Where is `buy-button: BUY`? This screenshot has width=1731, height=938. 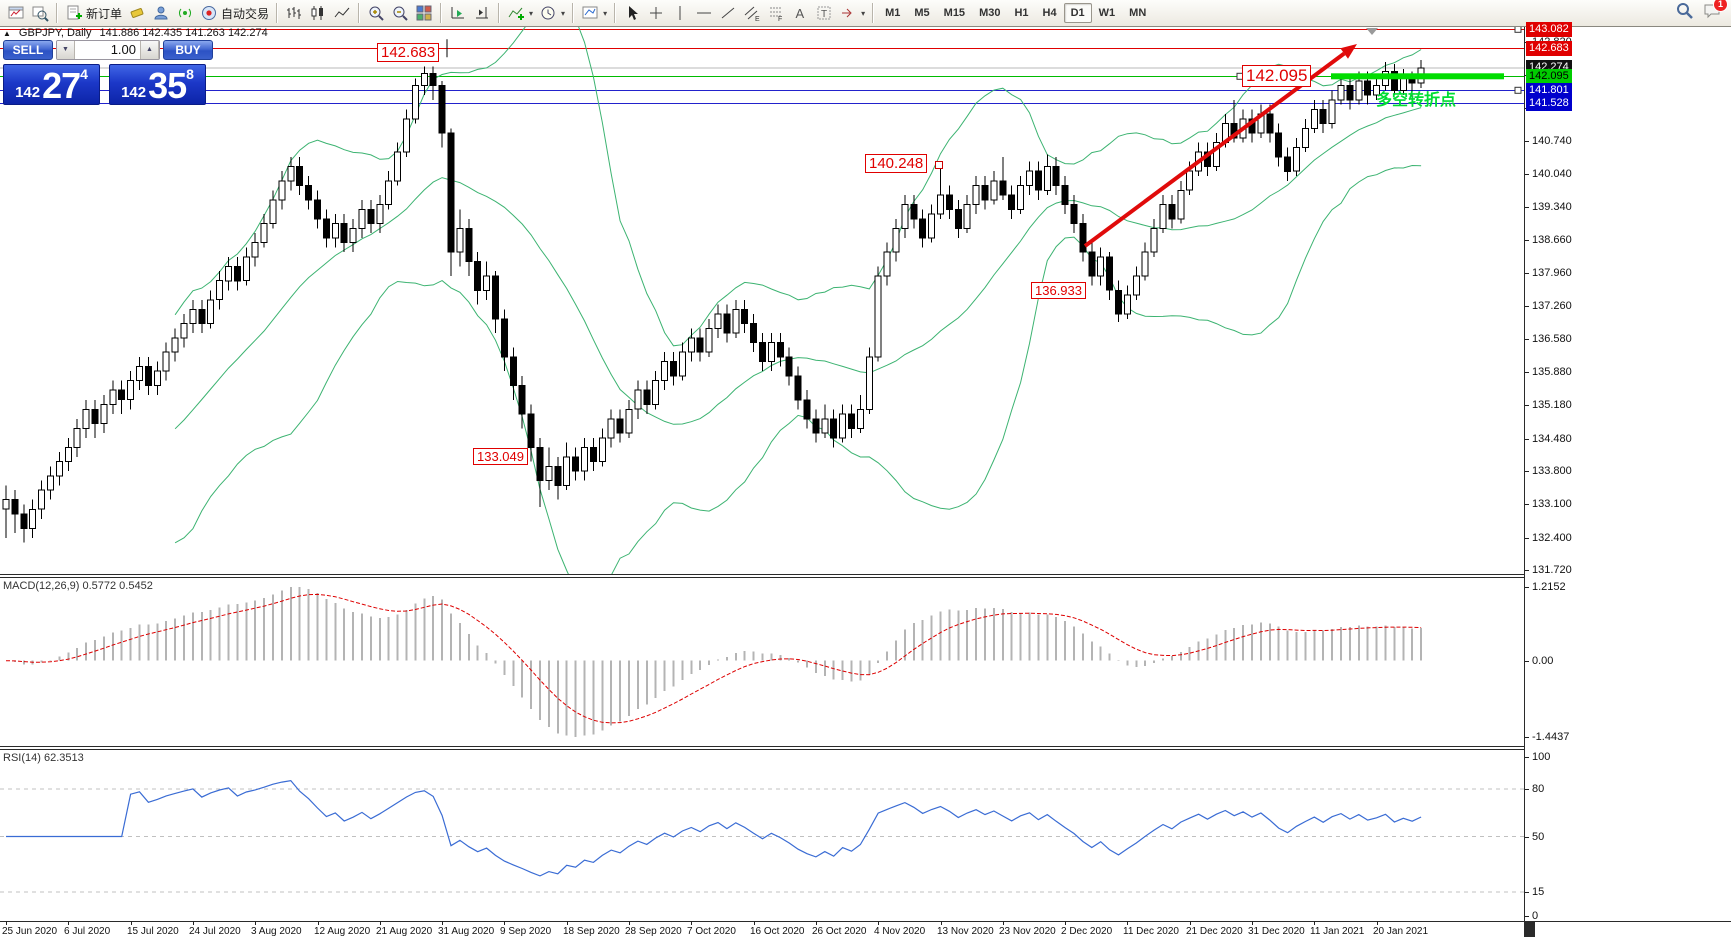 buy-button: BUY is located at coordinates (188, 50).